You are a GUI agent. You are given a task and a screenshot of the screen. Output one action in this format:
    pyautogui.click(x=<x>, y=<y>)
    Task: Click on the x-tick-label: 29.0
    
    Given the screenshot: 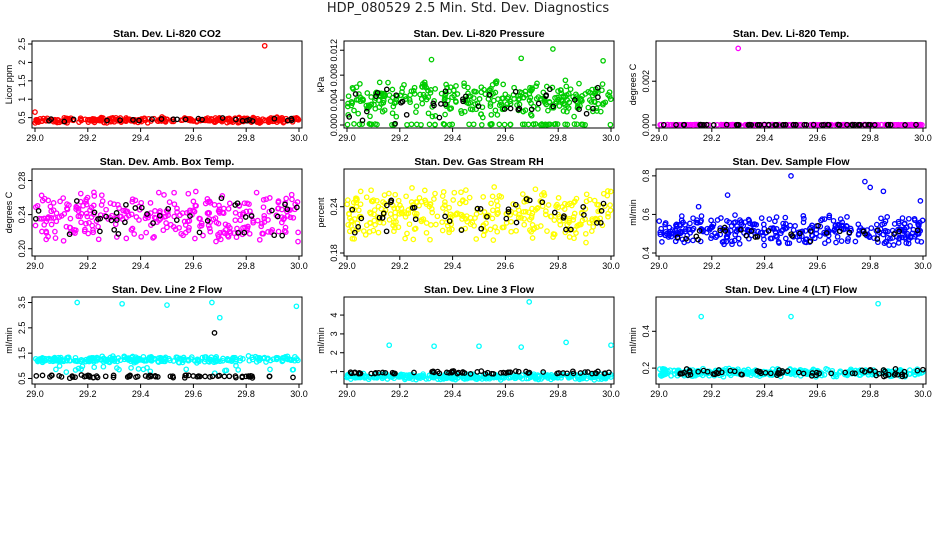 What is the action you would take?
    pyautogui.click(x=347, y=138)
    